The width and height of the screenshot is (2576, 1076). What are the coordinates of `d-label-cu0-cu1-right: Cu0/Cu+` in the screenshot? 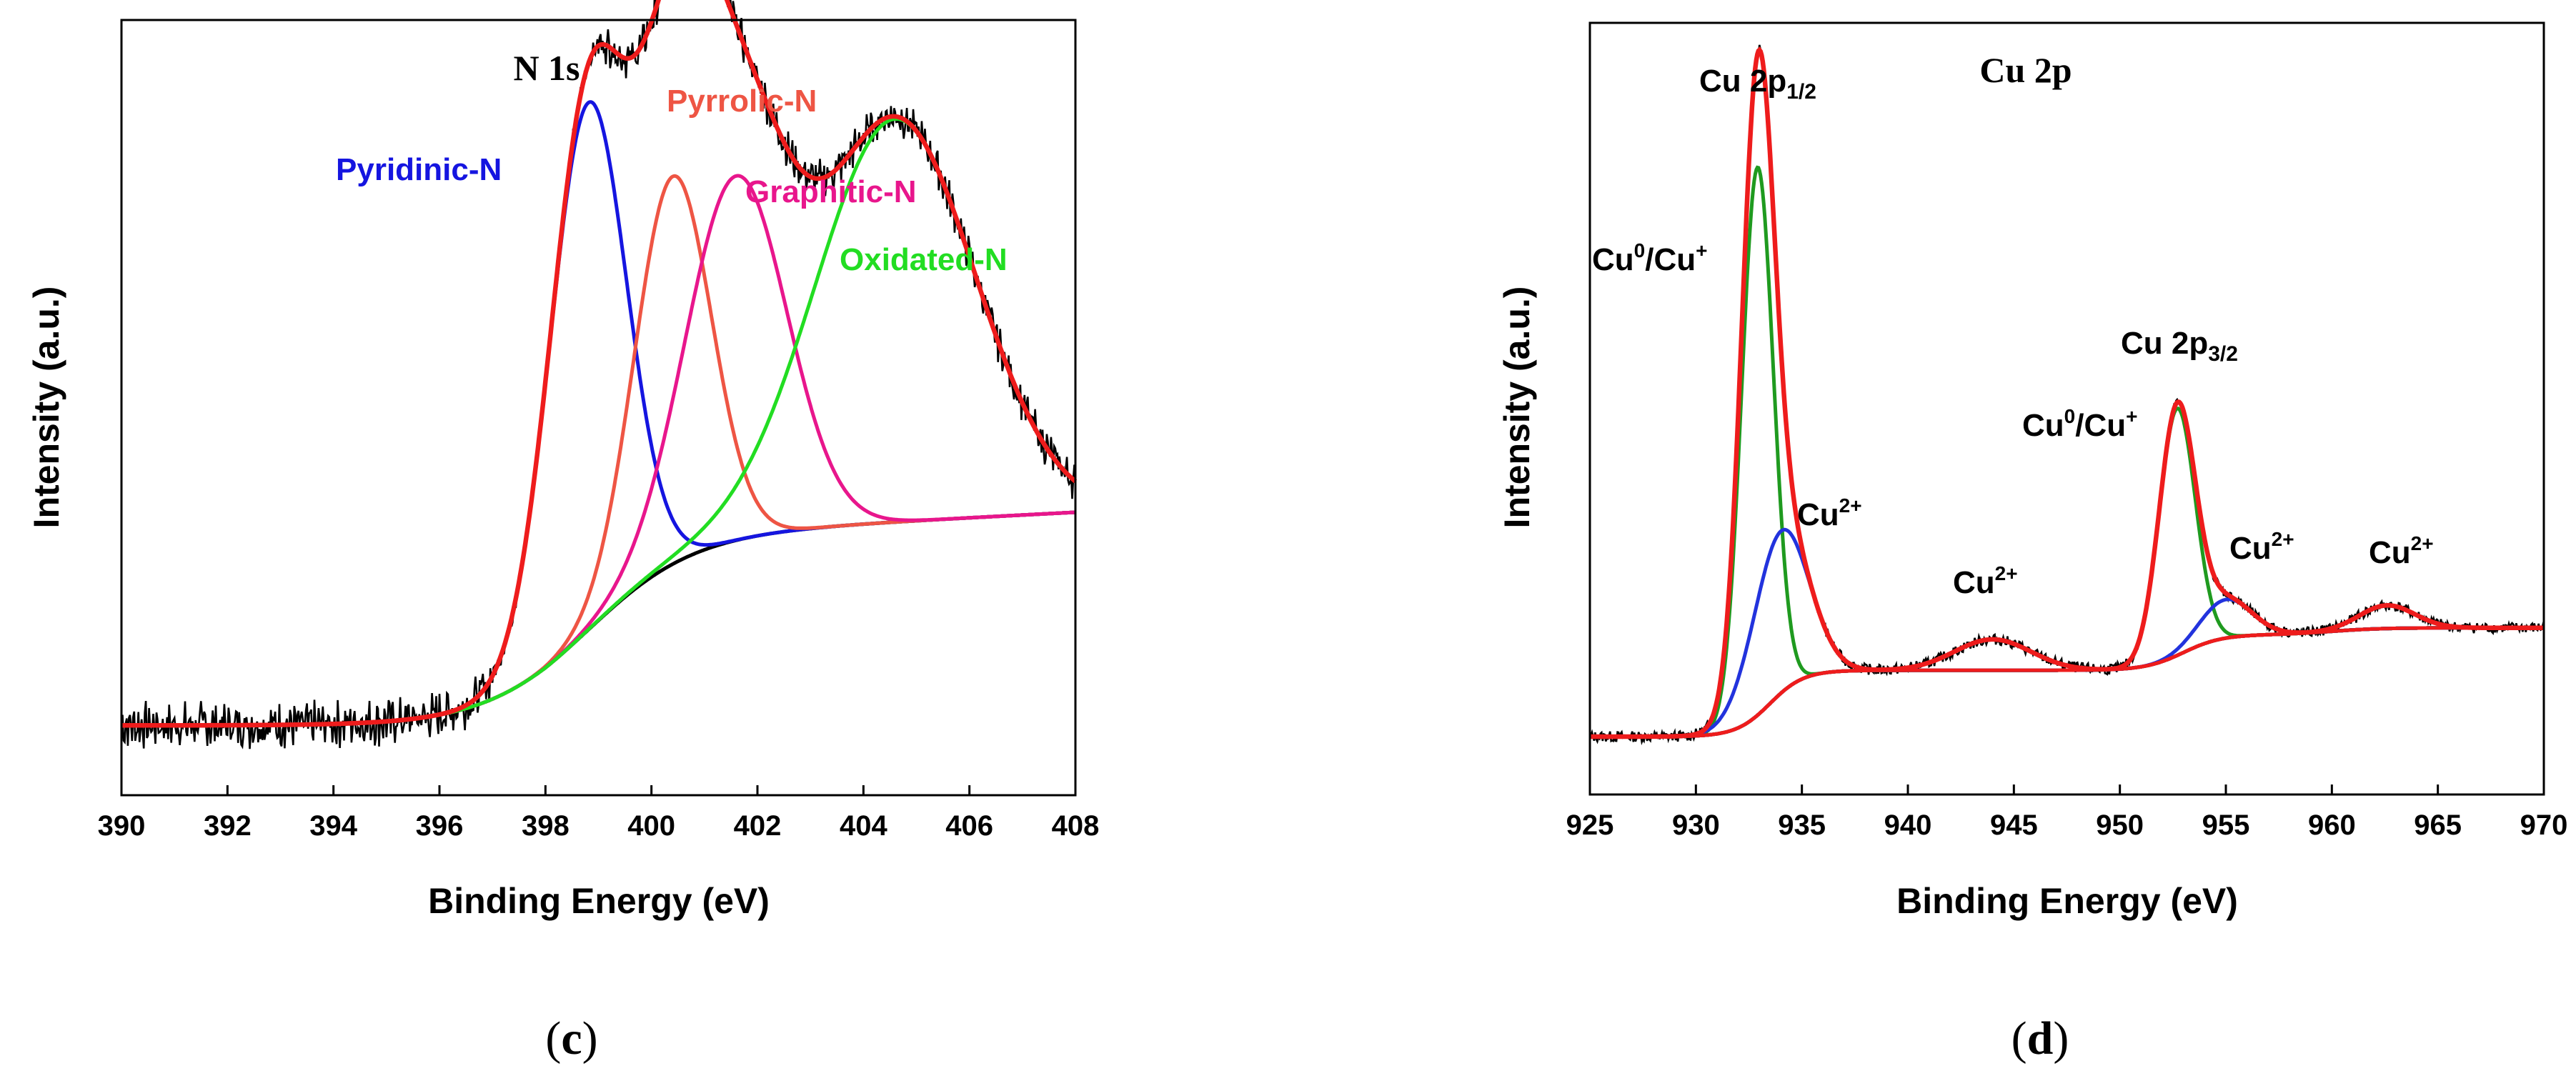 It's located at (2079, 424).